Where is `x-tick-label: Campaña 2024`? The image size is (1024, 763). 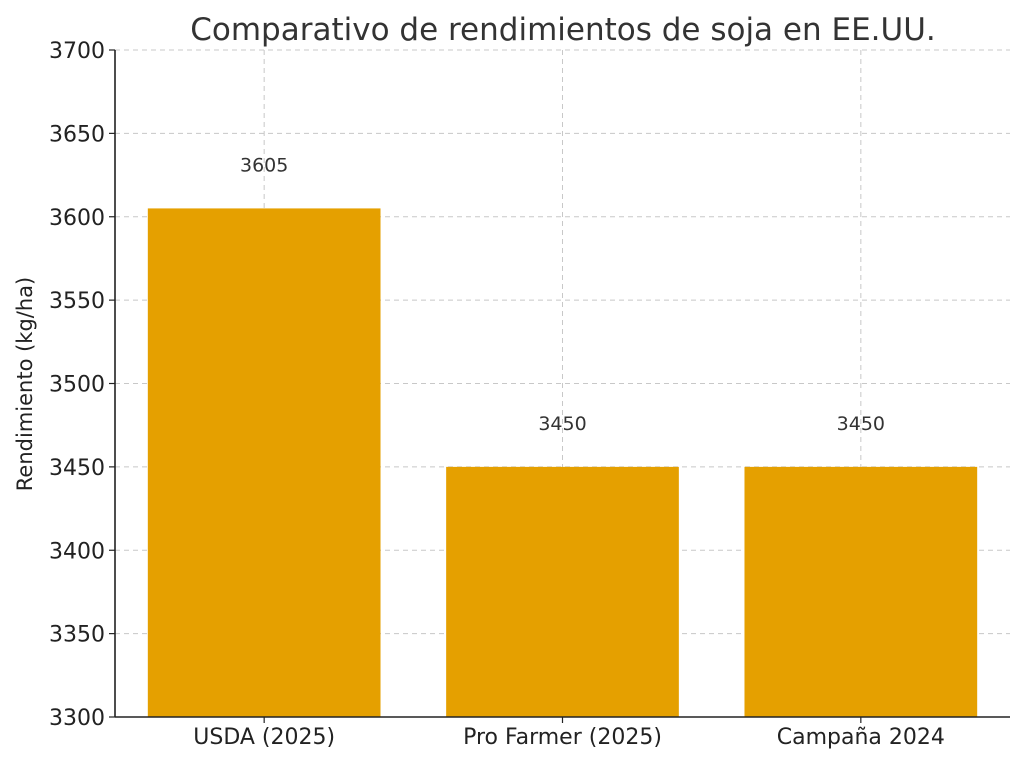 x-tick-label: Campaña 2024 is located at coordinates (861, 737).